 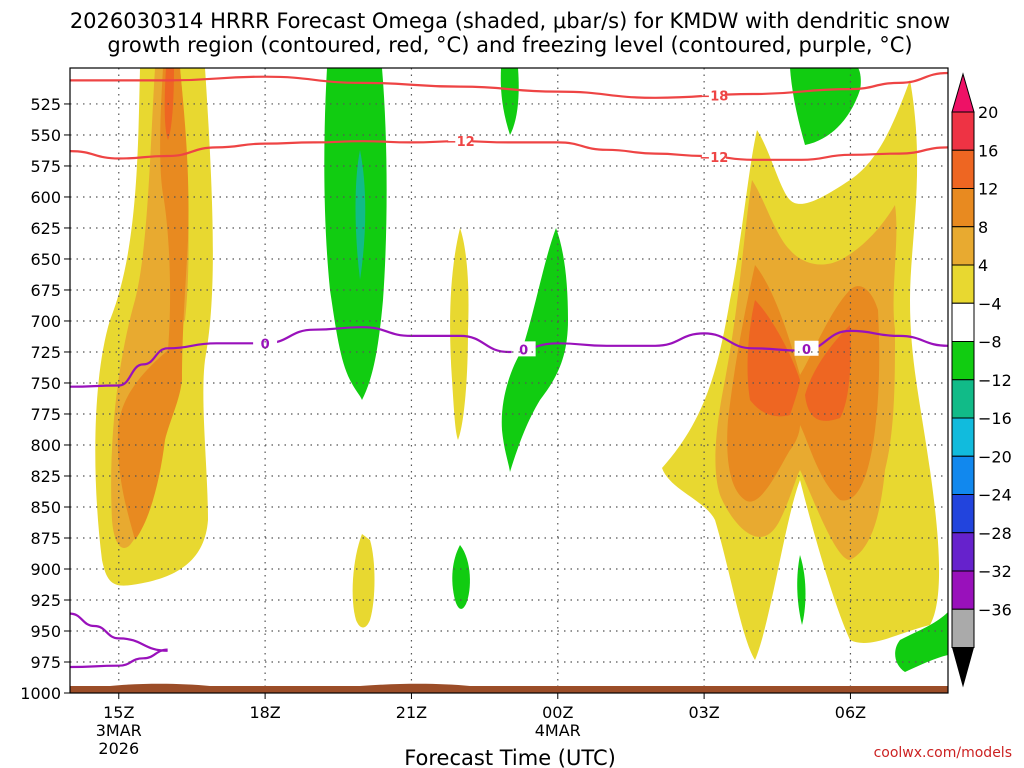 What do you see at coordinates (45, 600) in the screenshot?
I see `y-tick-label: 925` at bounding box center [45, 600].